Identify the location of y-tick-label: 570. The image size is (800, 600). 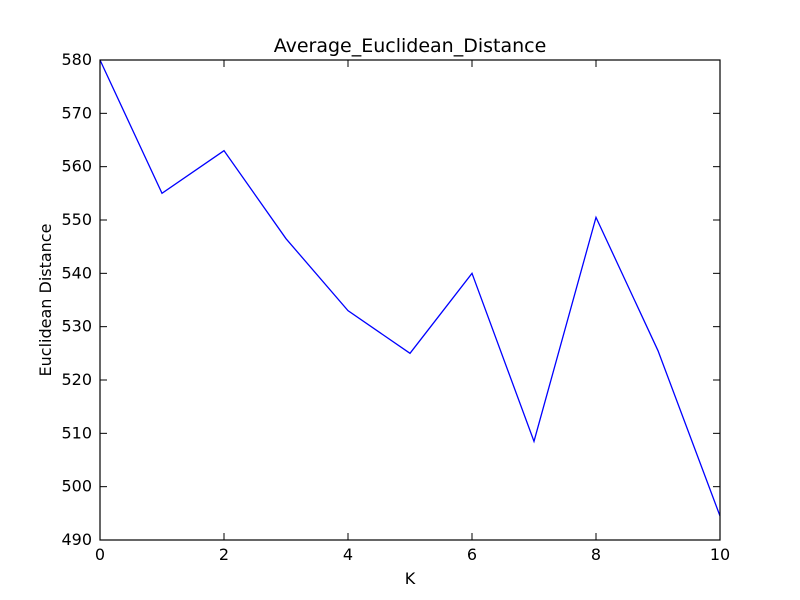
(76, 112).